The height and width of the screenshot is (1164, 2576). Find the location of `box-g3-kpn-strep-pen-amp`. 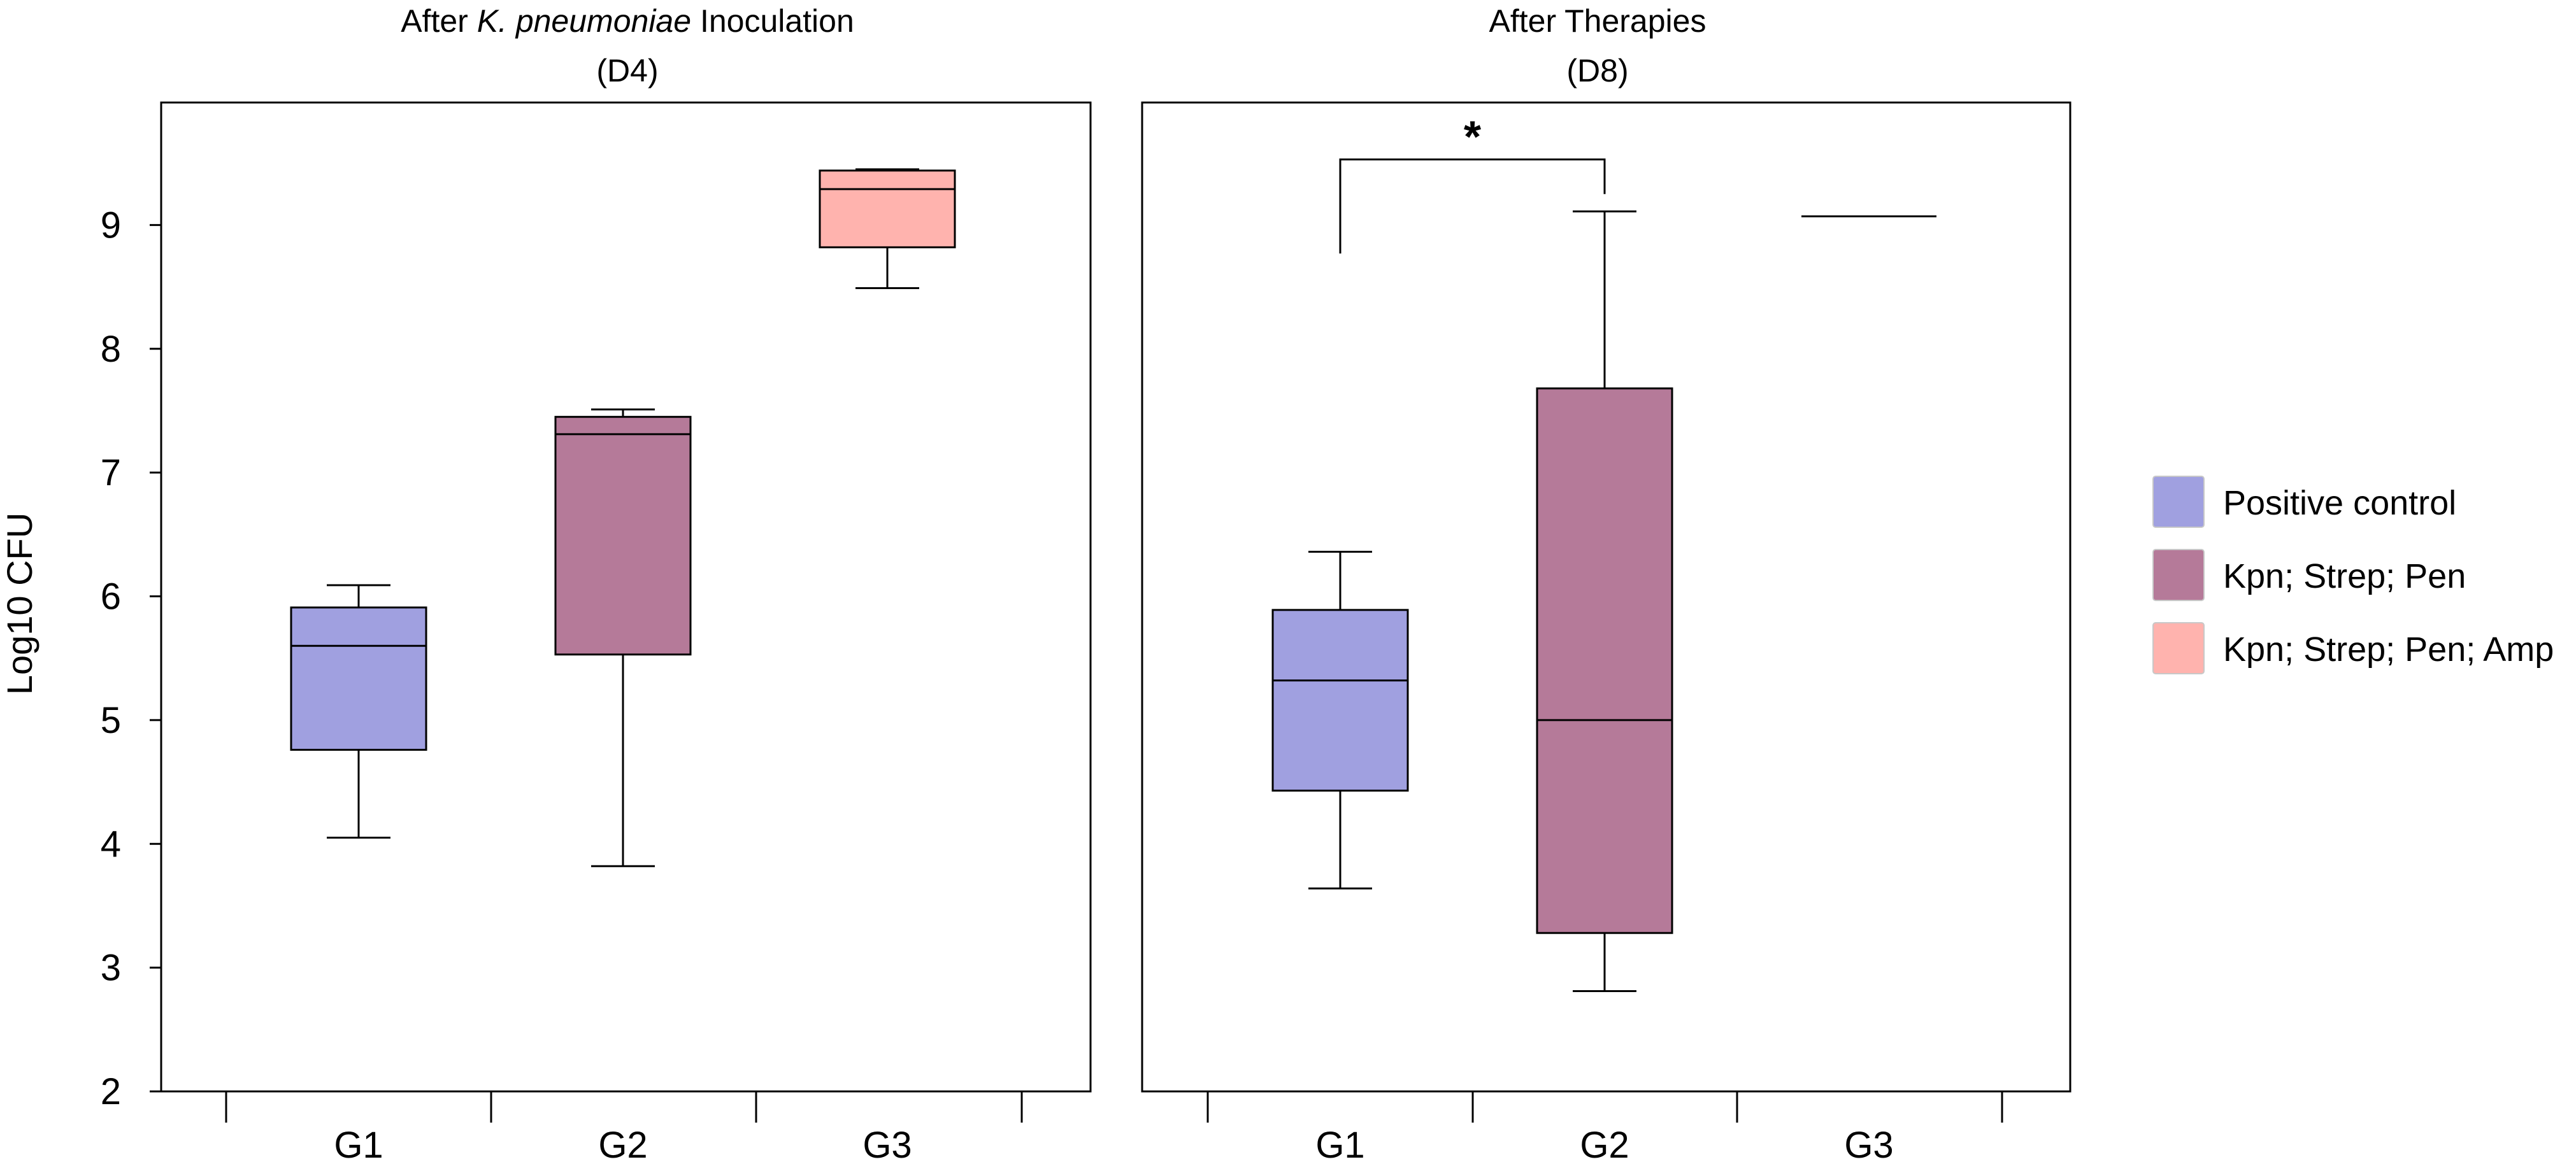

box-g3-kpn-strep-pen-amp is located at coordinates (888, 229).